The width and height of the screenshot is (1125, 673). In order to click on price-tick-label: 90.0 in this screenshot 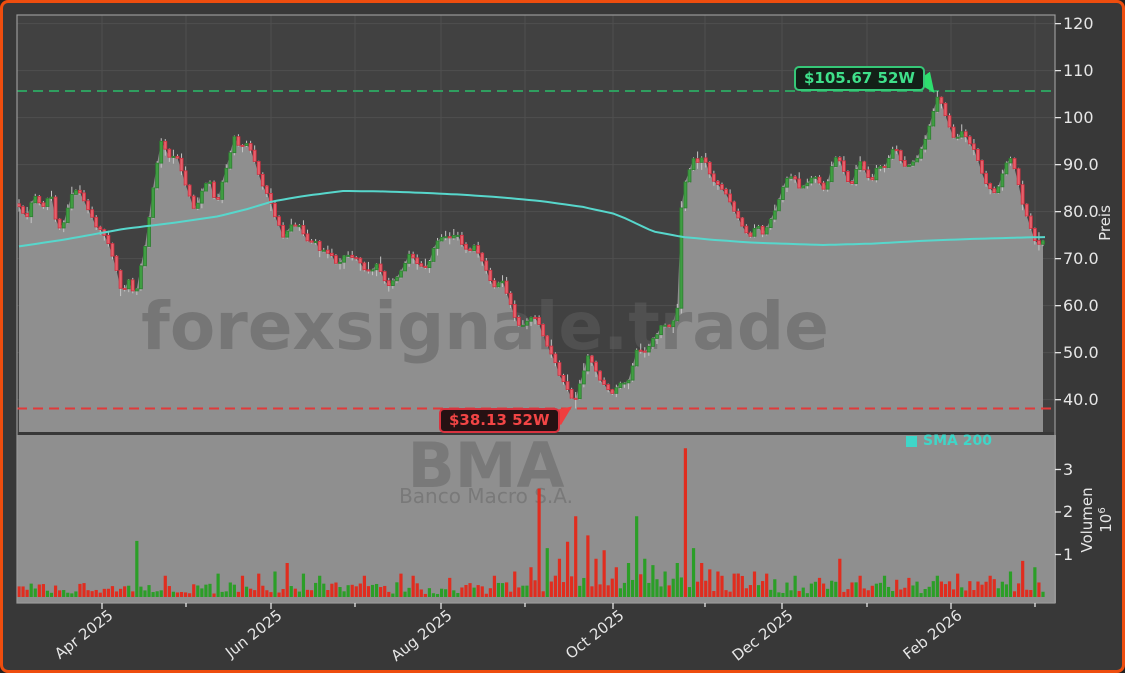, I will do `click(1081, 164)`.